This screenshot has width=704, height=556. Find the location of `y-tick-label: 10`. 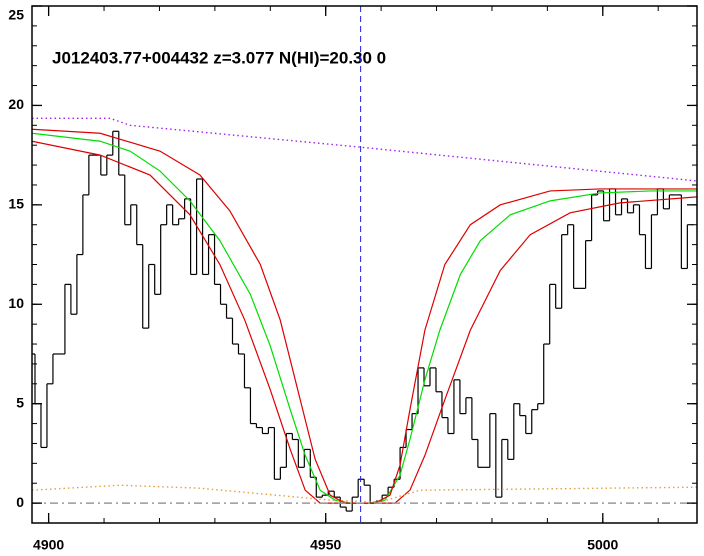

y-tick-label: 10 is located at coordinates (16, 303).